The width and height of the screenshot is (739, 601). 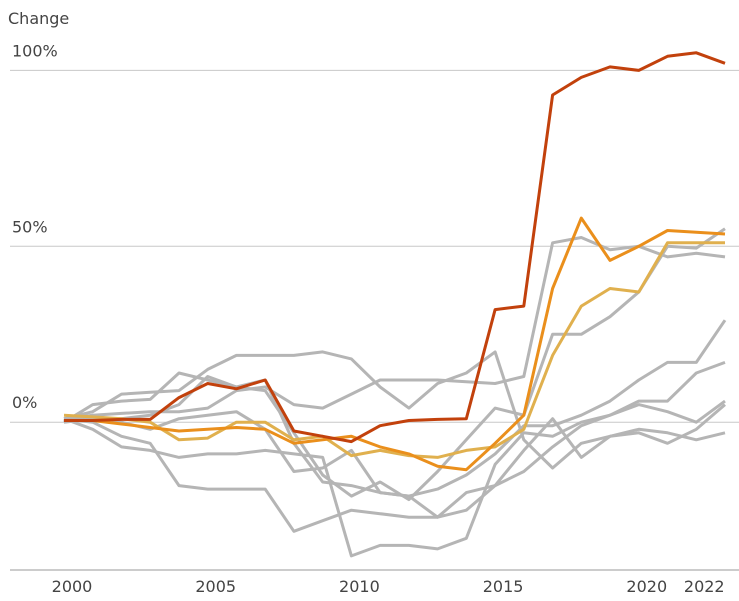 I want to click on y-tick-label: 0%, so click(x=24, y=402).